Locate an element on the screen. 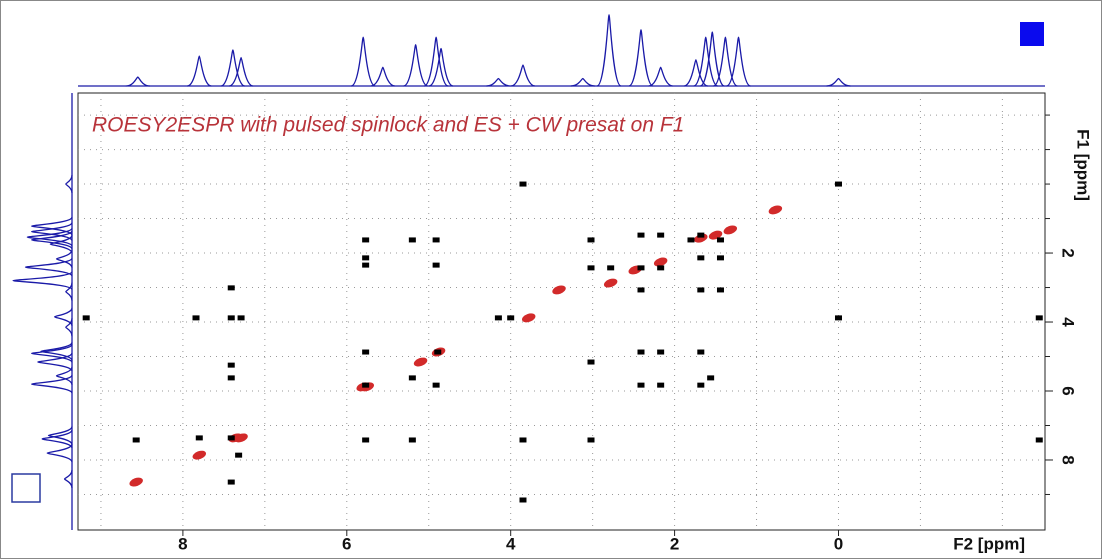  y-axis-label: F1 [ppm] is located at coordinates (1083, 165).